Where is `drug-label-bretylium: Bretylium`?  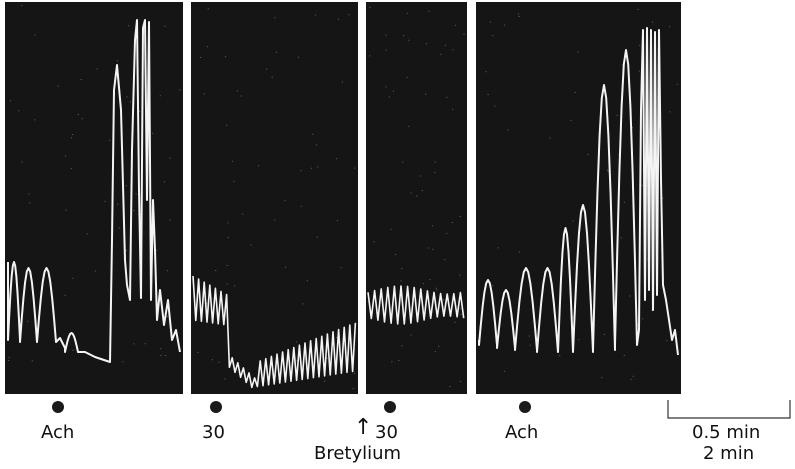 drug-label-bretylium: Bretylium is located at coordinates (358, 453).